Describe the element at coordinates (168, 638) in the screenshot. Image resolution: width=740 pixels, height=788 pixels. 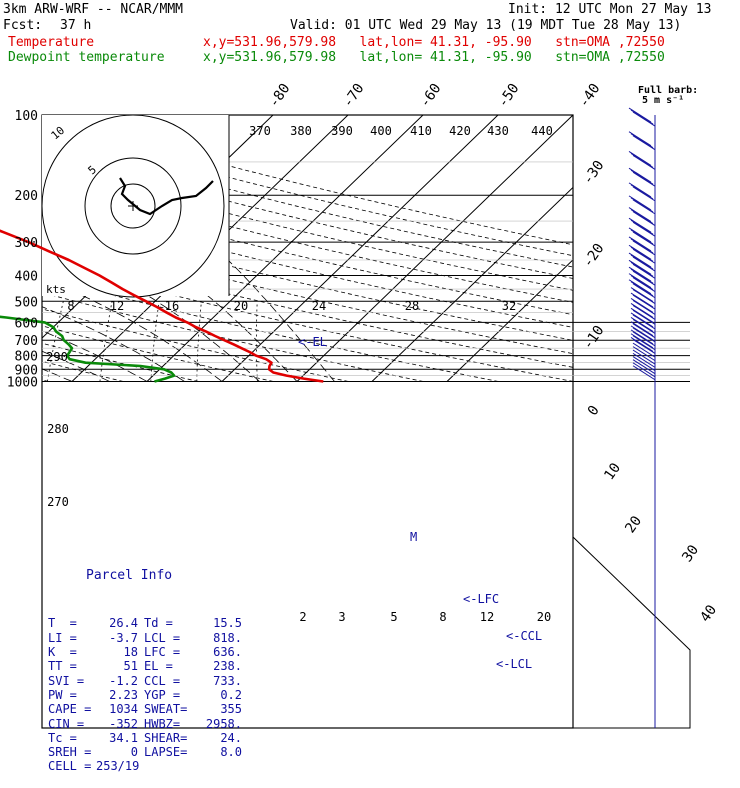
I see `parcel-label-2: LCL =` at that location.